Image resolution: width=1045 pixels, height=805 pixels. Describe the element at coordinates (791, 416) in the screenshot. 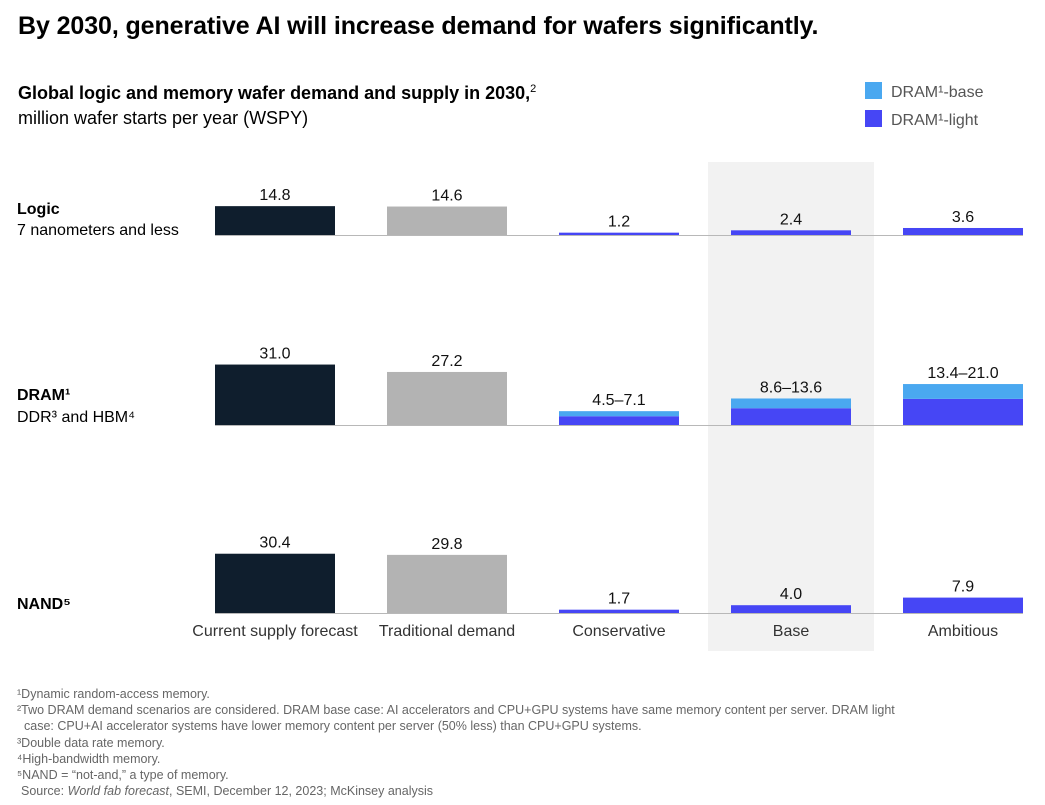

I see `bar-dram-base-light` at that location.